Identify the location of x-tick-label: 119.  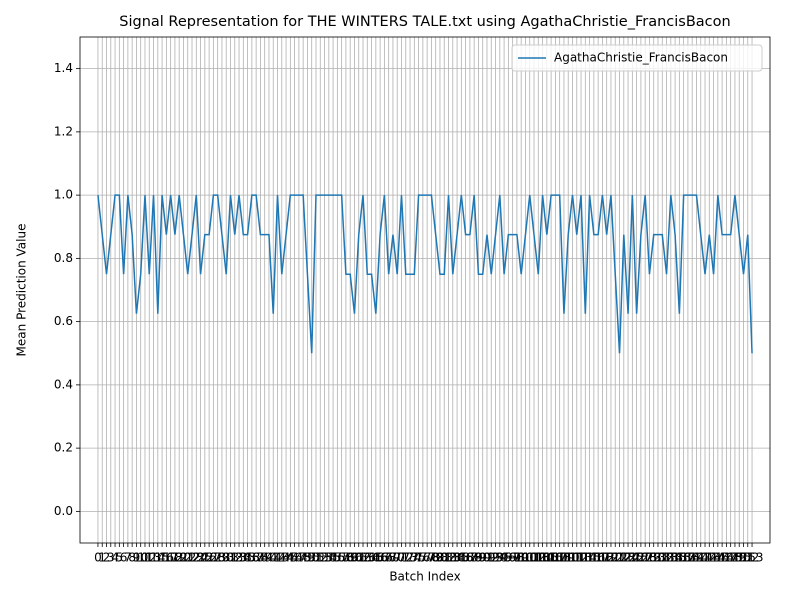
(606, 558).